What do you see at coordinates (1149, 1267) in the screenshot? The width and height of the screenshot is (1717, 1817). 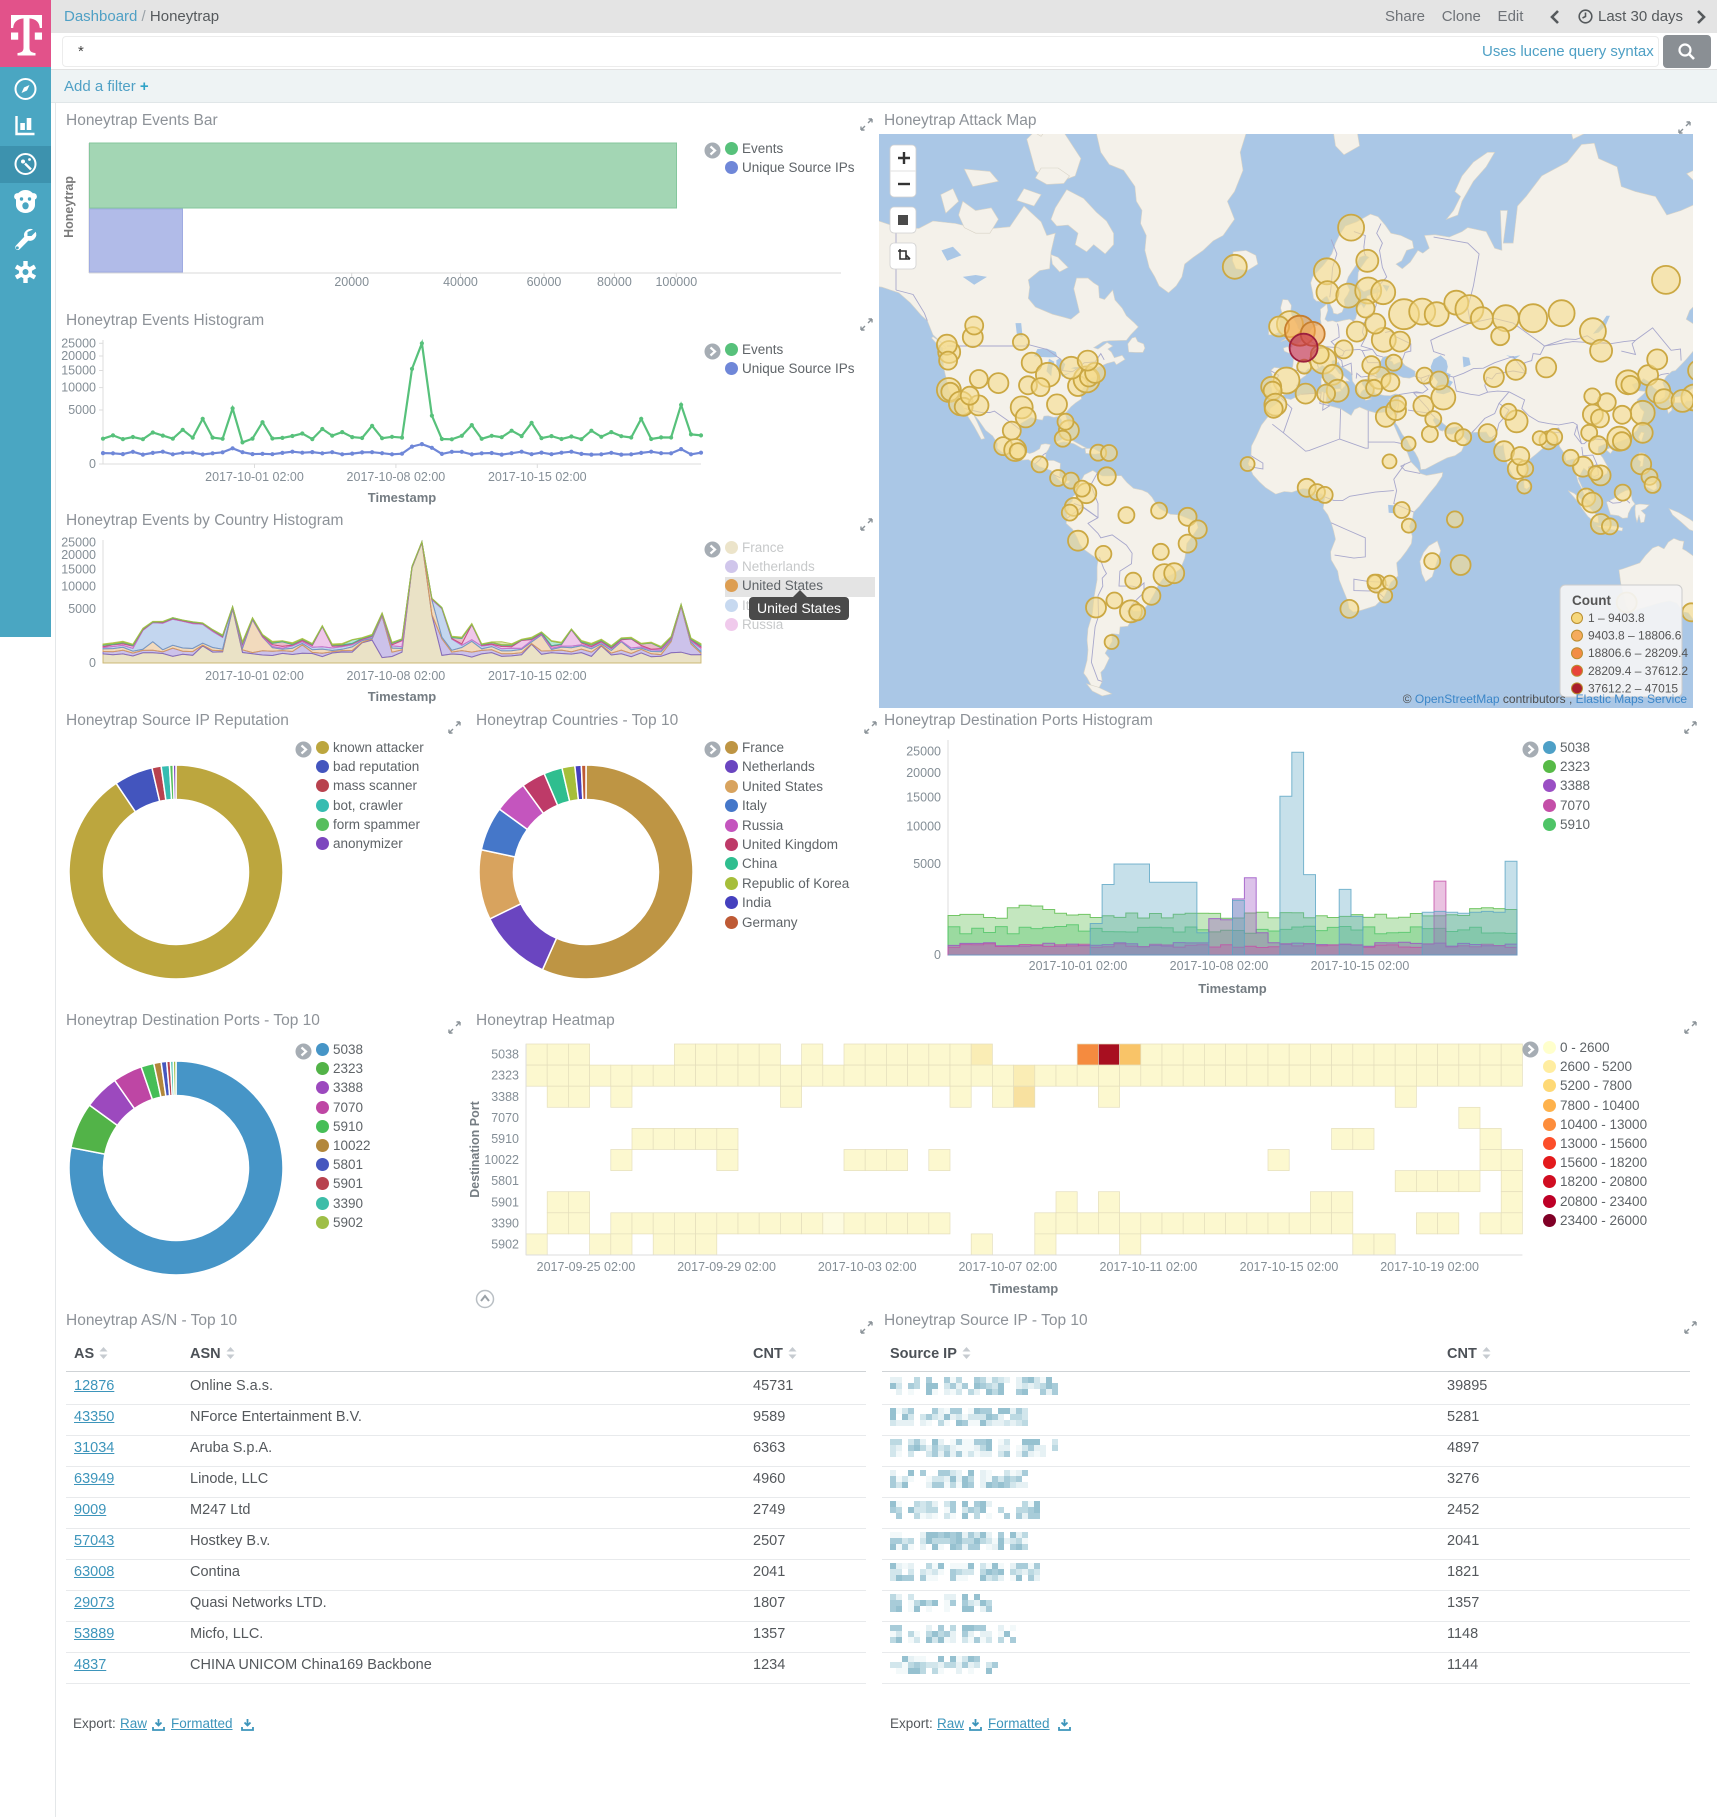 I see `svg-text: 2017-10-11 02:00` at bounding box center [1149, 1267].